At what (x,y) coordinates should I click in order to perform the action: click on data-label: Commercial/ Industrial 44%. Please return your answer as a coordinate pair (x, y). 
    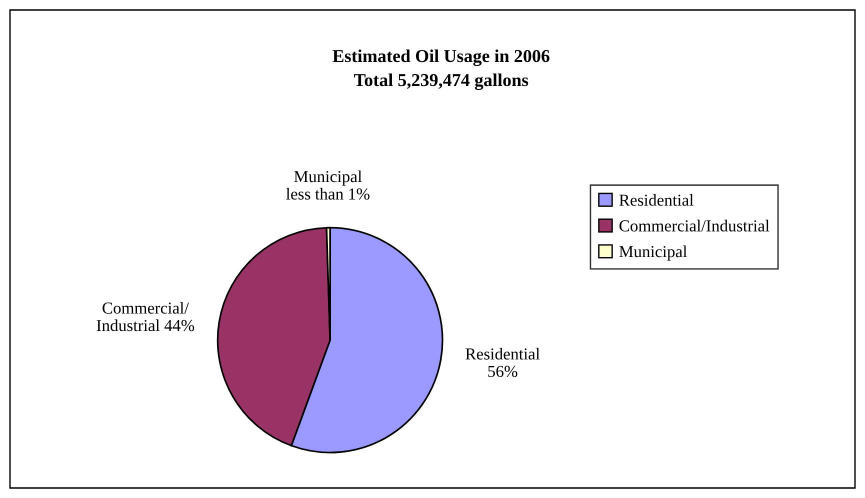
    Looking at the image, I should click on (145, 317).